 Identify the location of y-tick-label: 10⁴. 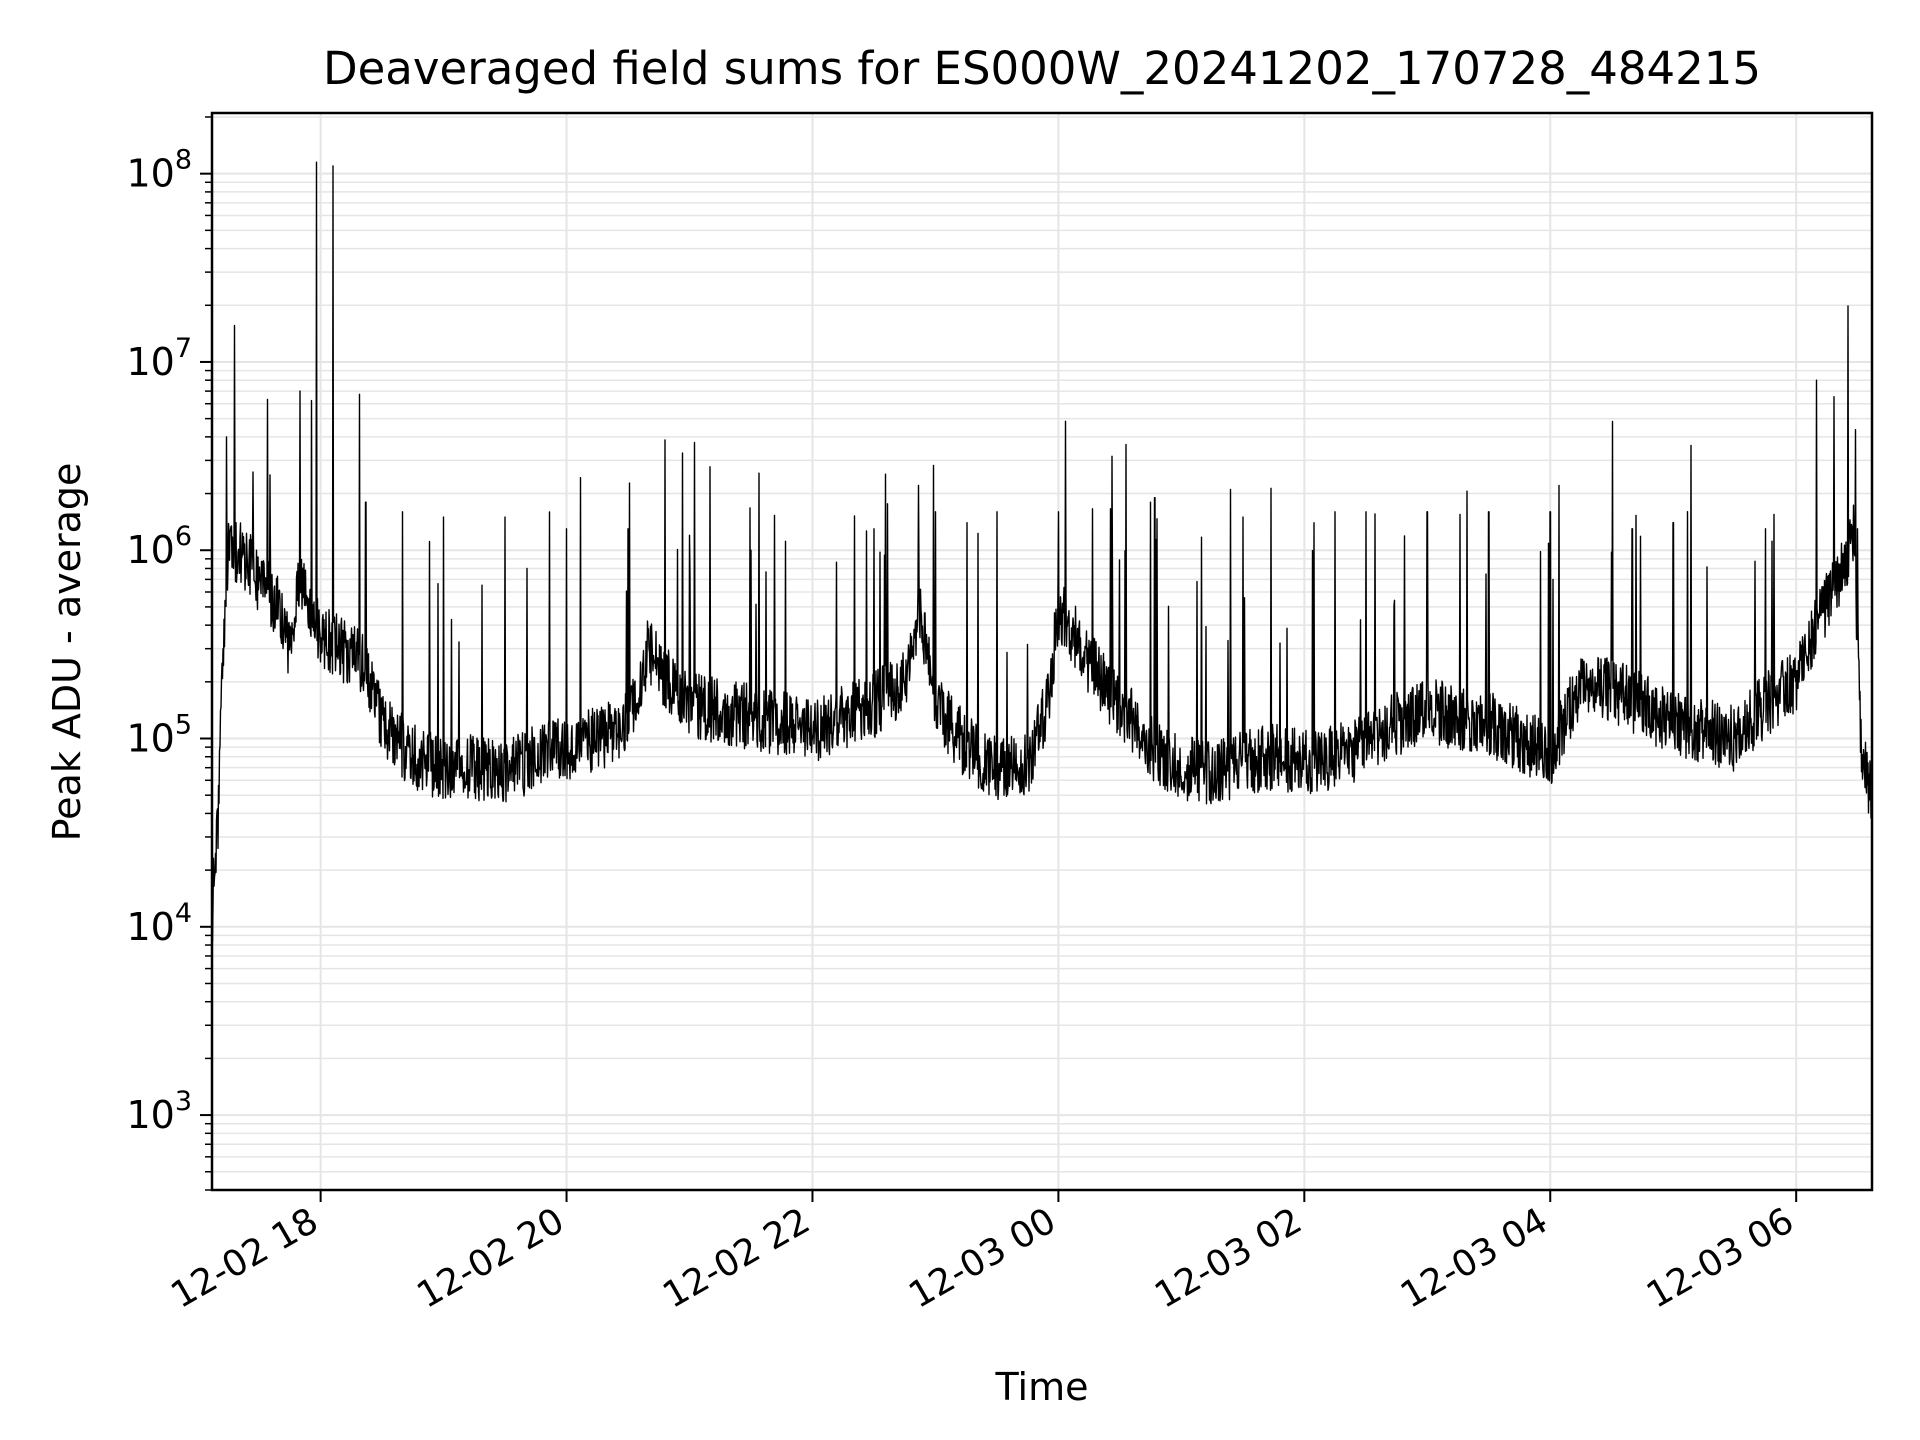
(159, 923).